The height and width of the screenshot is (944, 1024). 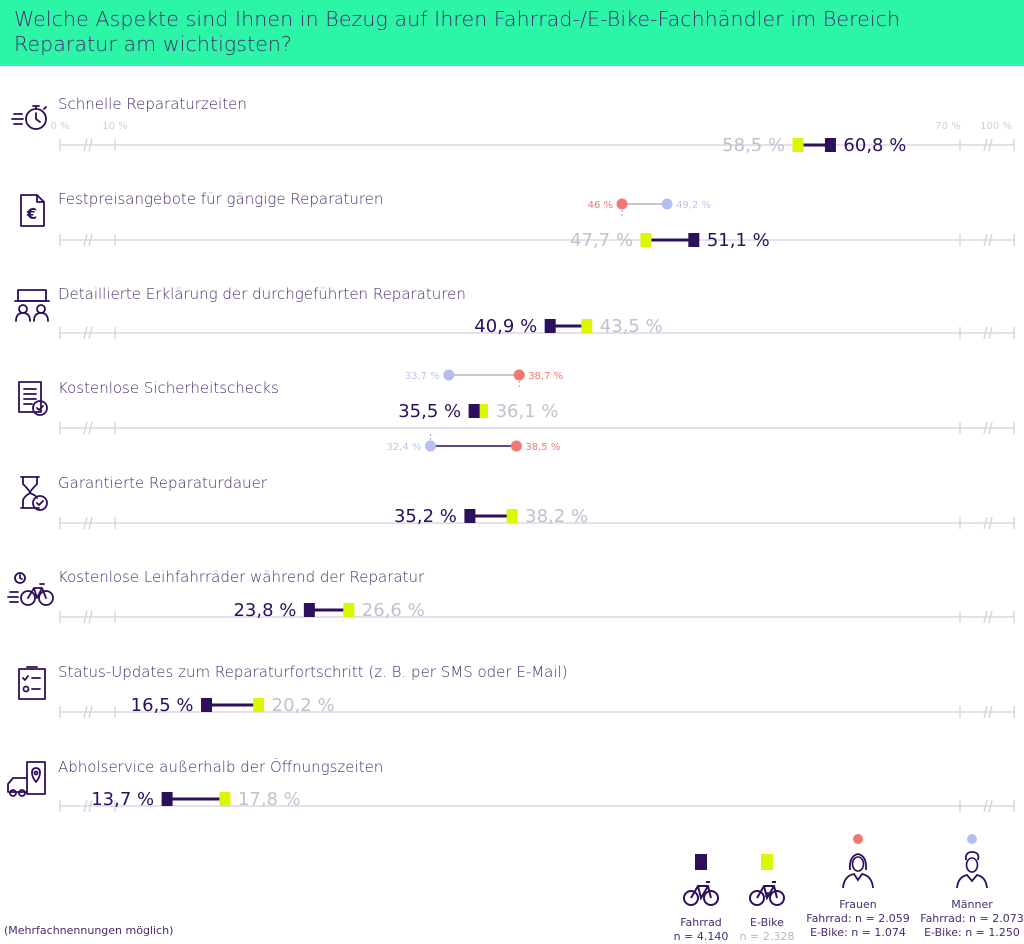 What do you see at coordinates (32, 683) in the screenshot?
I see `status-list-icon` at bounding box center [32, 683].